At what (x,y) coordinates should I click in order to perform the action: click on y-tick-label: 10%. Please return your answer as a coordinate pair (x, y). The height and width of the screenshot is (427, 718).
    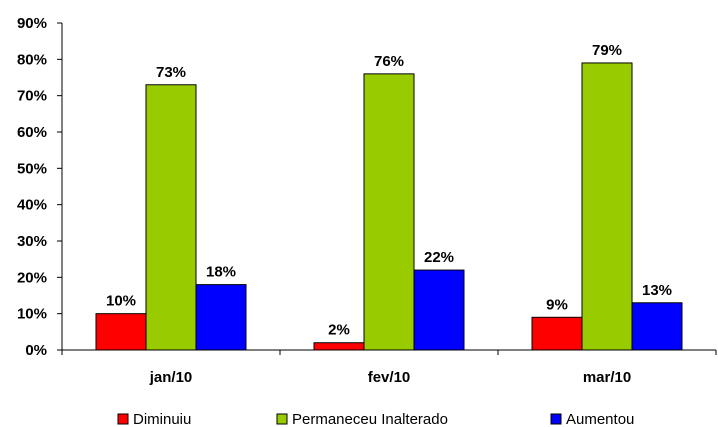
    Looking at the image, I should click on (32, 314).